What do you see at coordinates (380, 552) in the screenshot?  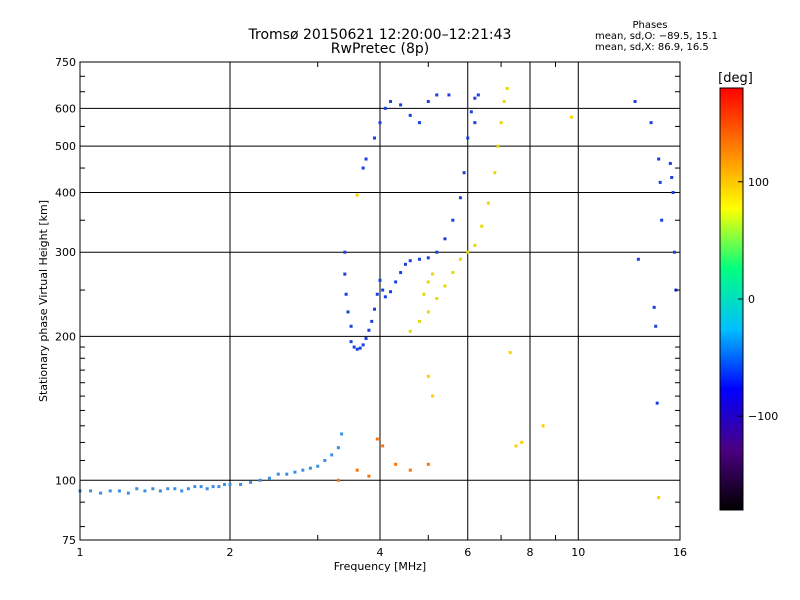 I see `x-tick-label: 4` at bounding box center [380, 552].